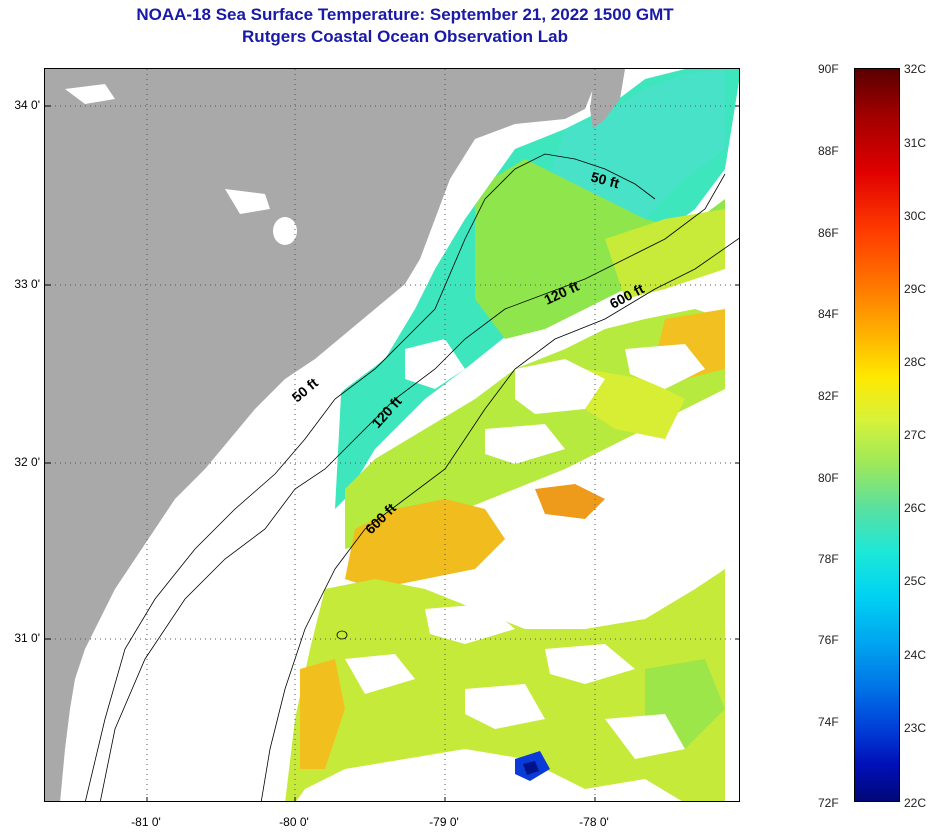 The image size is (936, 832). Describe the element at coordinates (828, 396) in the screenshot. I see `colorbar-f-82: 82F` at that location.